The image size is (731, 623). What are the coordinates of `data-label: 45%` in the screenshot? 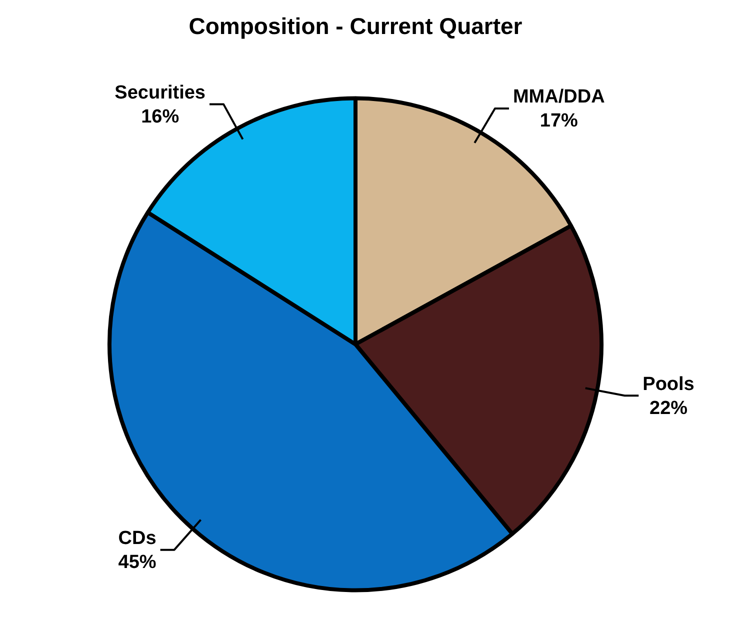 It's located at (137, 563).